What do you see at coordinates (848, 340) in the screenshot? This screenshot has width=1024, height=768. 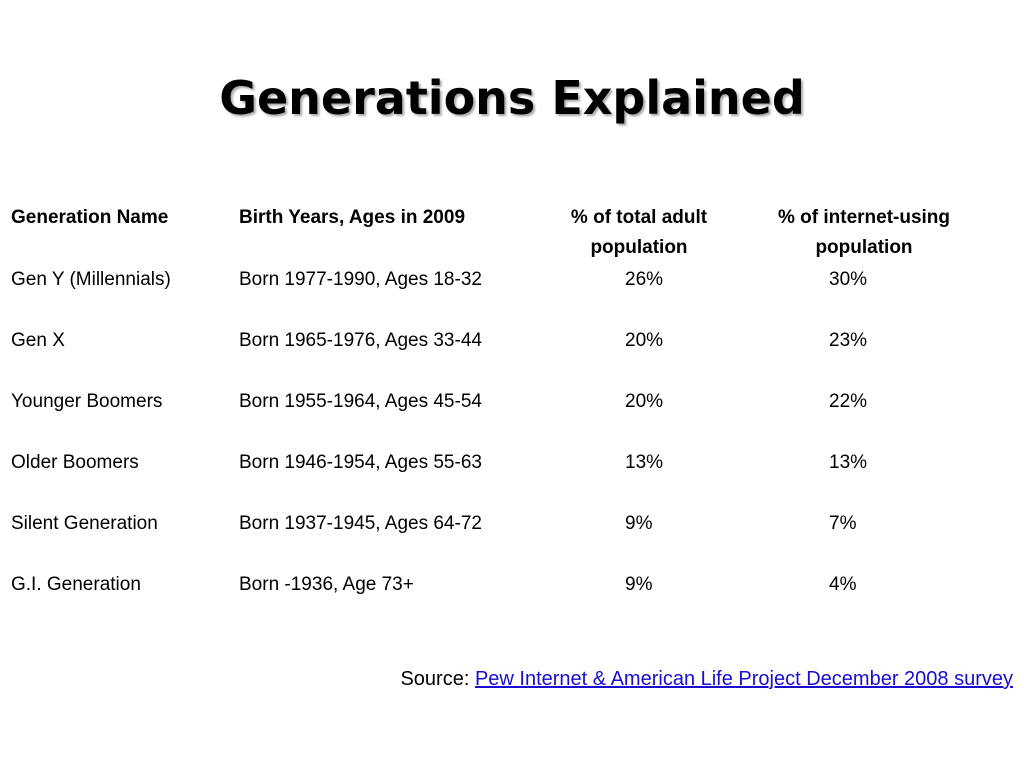 I see `internet-population-percent: 23%` at bounding box center [848, 340].